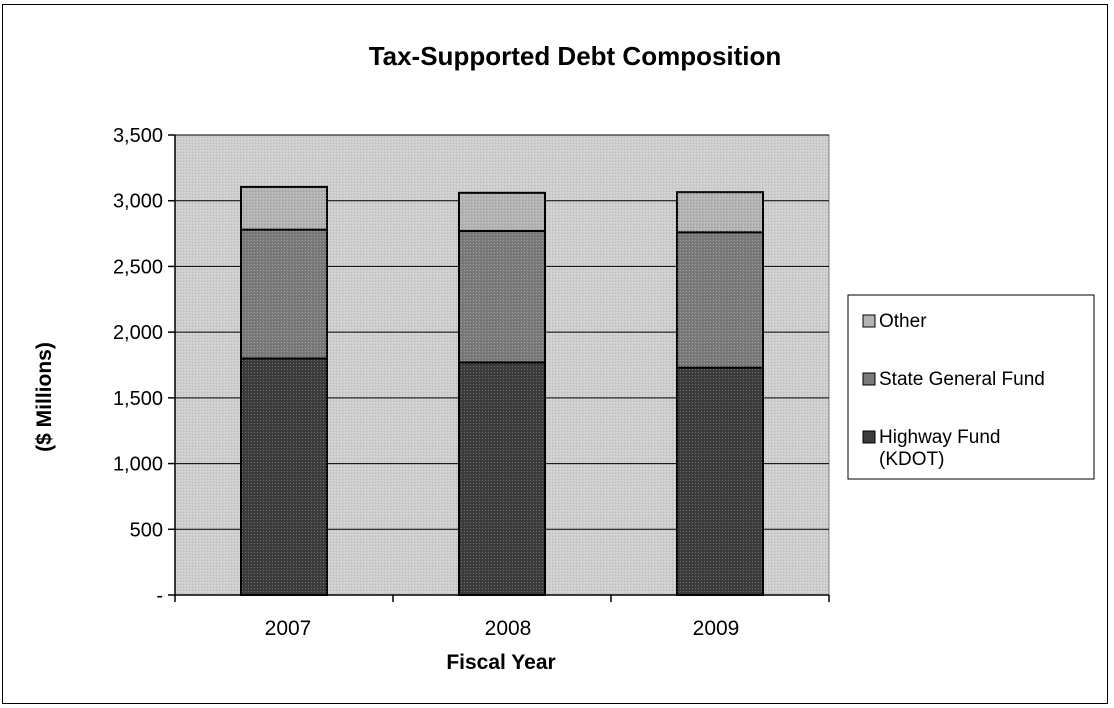 This screenshot has width=1114, height=708. Describe the element at coordinates (159, 596) in the screenshot. I see `y-tick-label-0: -` at that location.